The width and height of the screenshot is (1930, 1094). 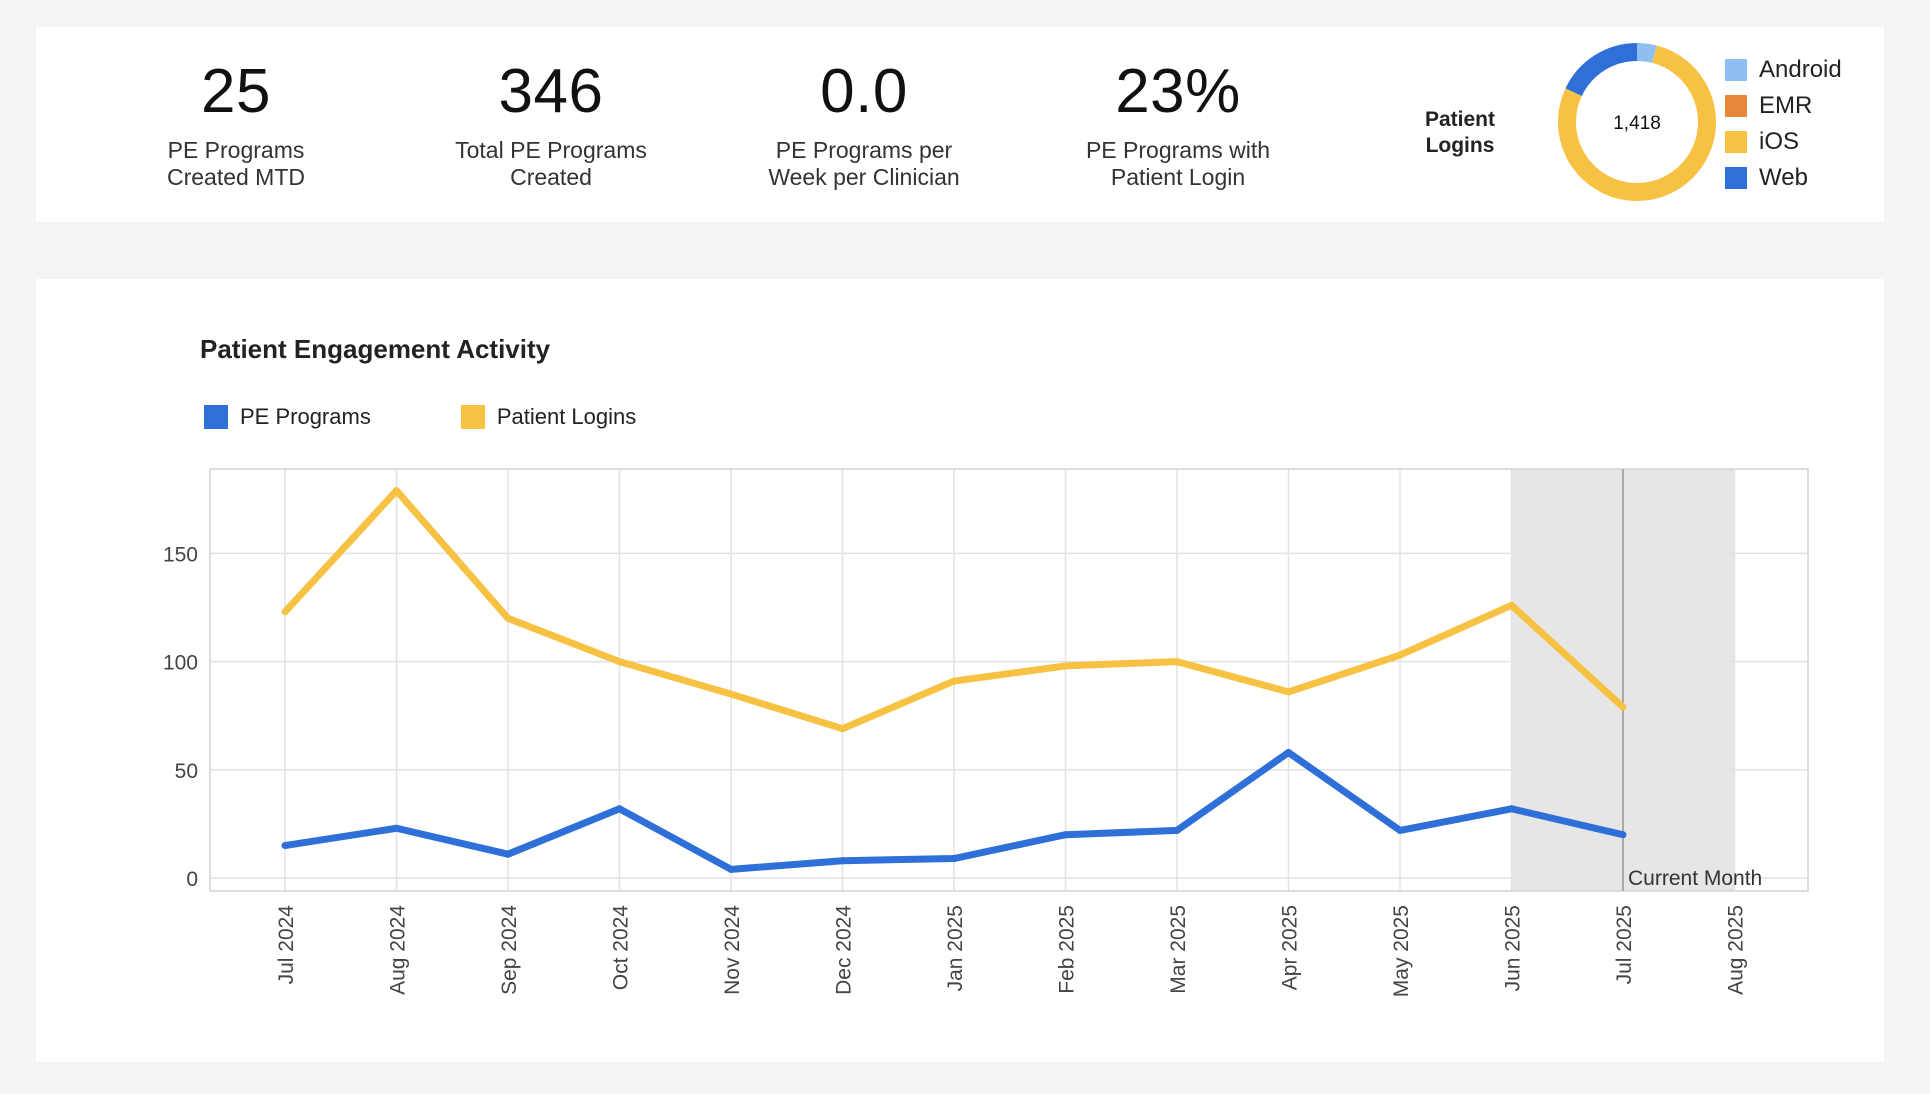 What do you see at coordinates (286, 945) in the screenshot?
I see `x-tick-label: Jul 2024` at bounding box center [286, 945].